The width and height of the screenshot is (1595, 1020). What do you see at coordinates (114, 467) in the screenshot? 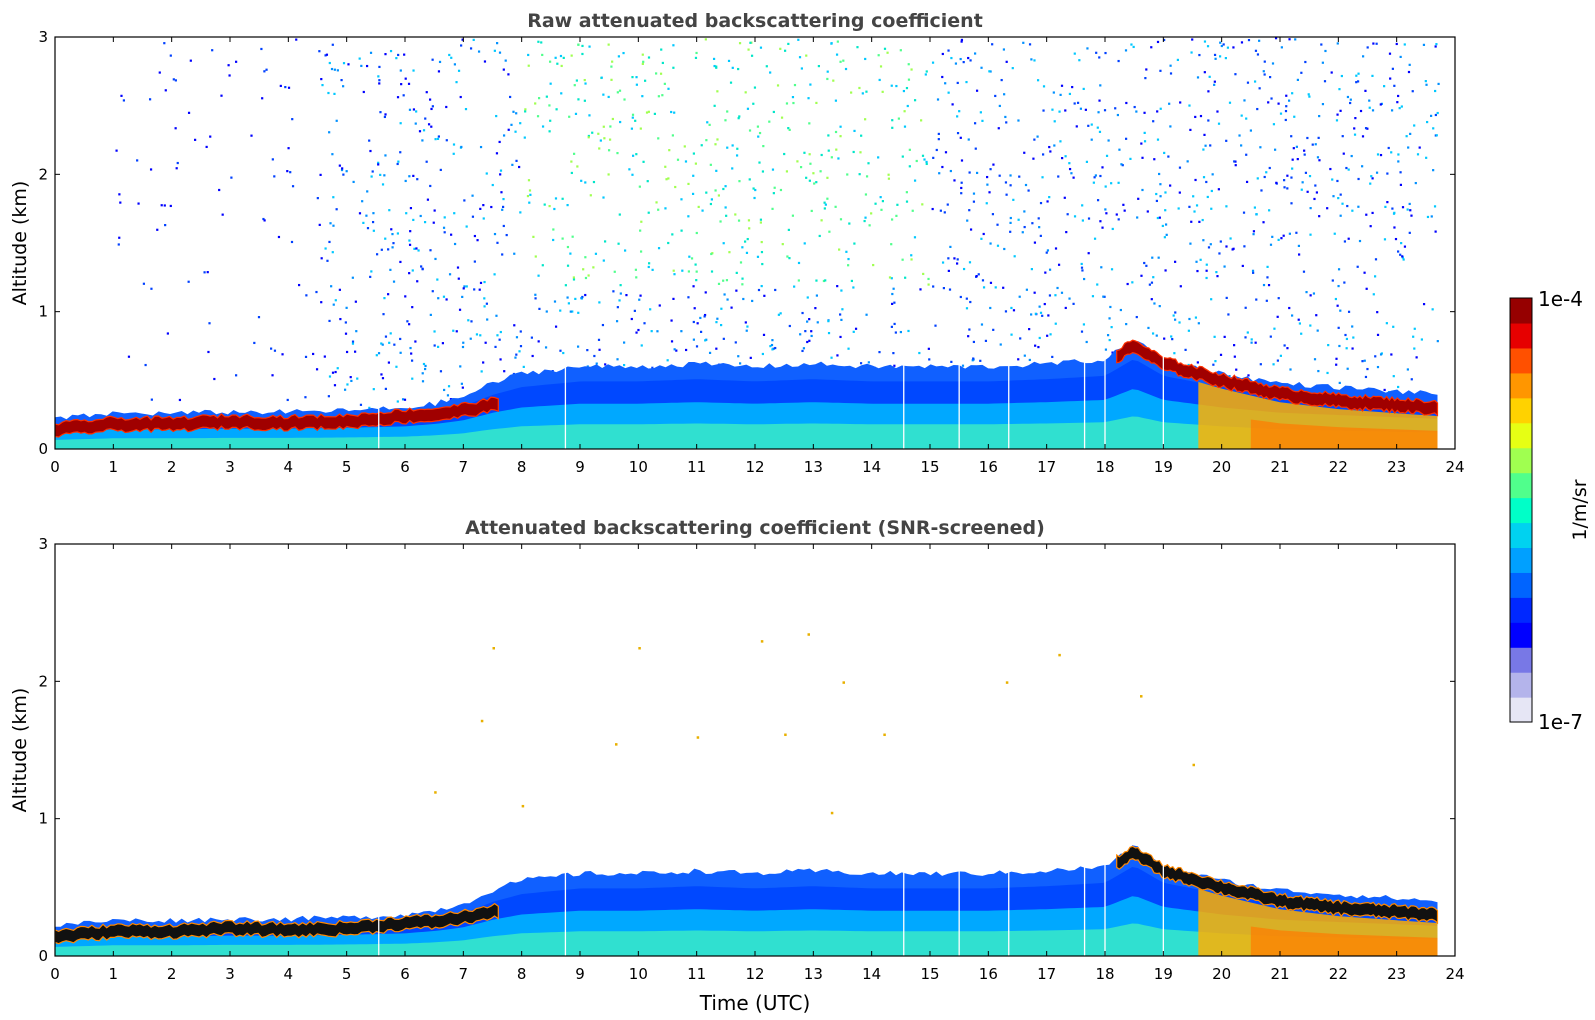
I see `top-x-tick-label: 1` at bounding box center [114, 467].